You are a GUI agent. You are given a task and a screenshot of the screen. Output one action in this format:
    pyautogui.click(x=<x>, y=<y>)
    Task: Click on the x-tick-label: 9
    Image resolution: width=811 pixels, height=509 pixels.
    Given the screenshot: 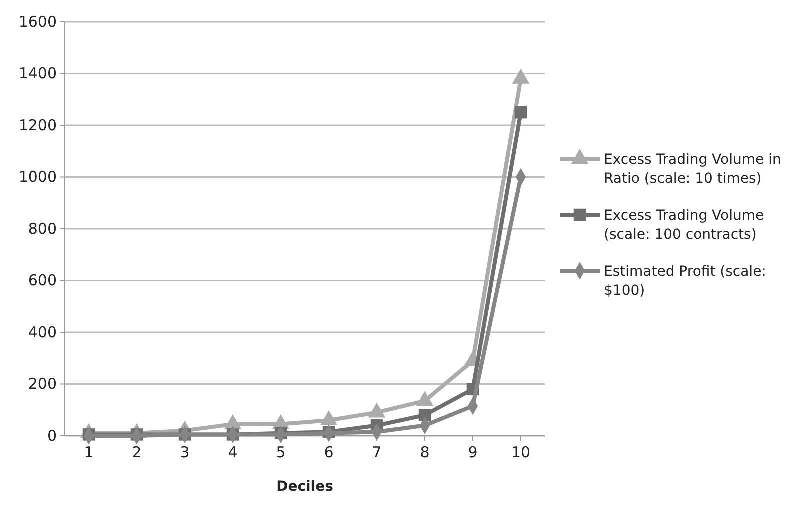 What is the action you would take?
    pyautogui.click(x=473, y=453)
    